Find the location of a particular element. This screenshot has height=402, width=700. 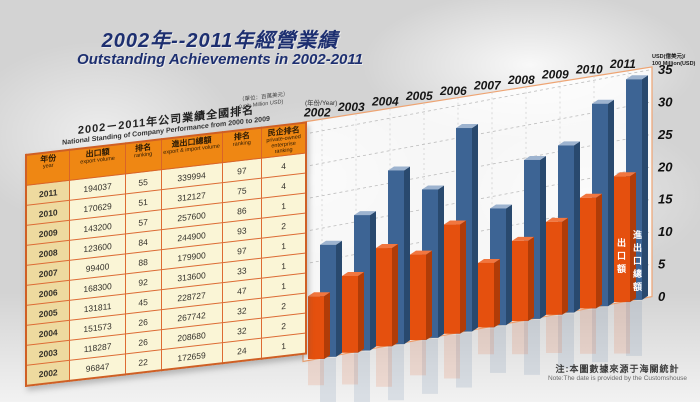

svg-text: 2006 is located at coordinates (453, 91).